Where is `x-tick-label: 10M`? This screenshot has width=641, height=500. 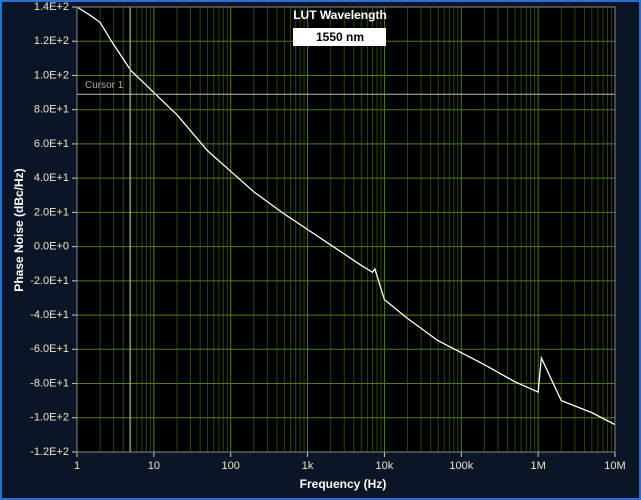 x-tick-label: 10M is located at coordinates (614, 466).